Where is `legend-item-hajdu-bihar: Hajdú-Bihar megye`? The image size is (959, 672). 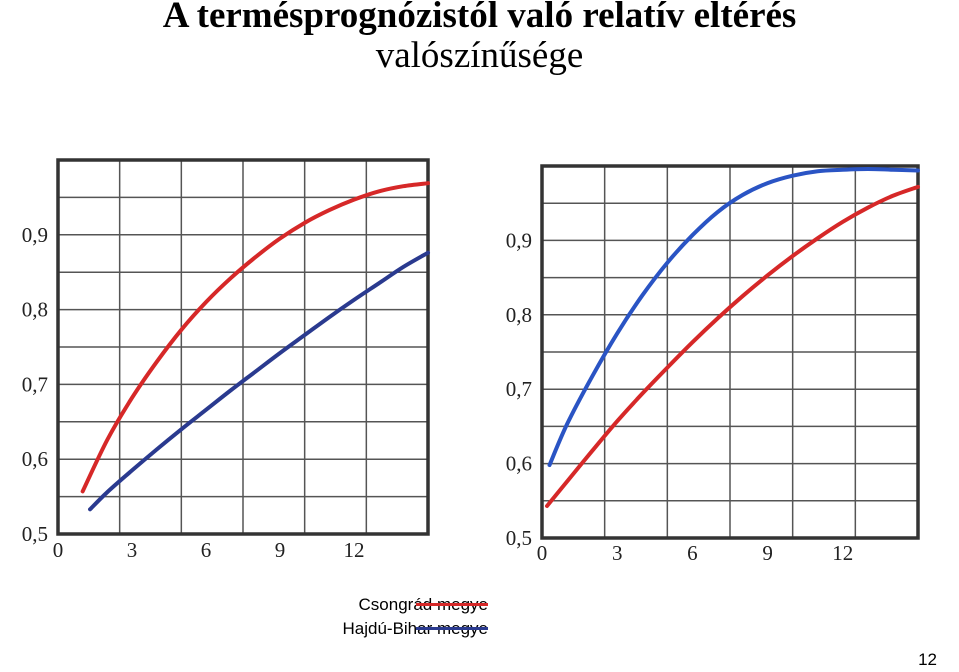 legend-item-hajdu-bihar: Hajdú-Bihar megye is located at coordinates (359, 629).